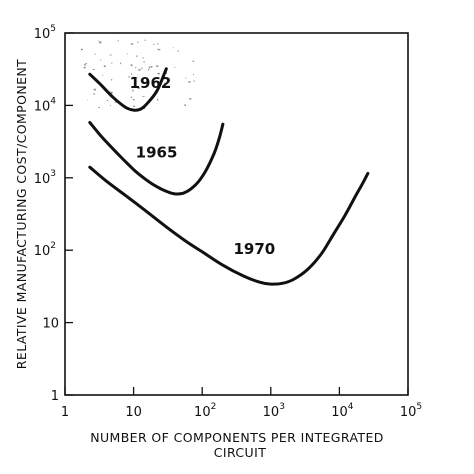 This screenshot has width=474, height=474. I want to click on y-tick-label-5: 10⁵, so click(45, 33).